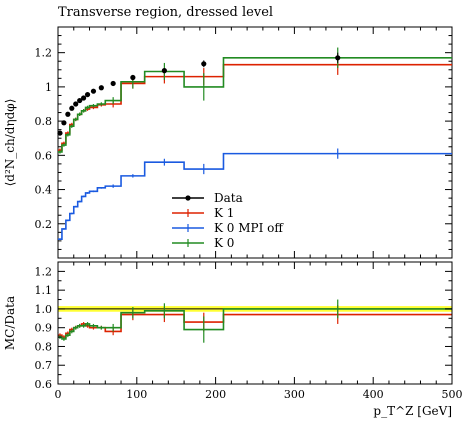 The height and width of the screenshot is (421, 467). What do you see at coordinates (294, 394) in the screenshot?
I see `x-tick-label: 300` at bounding box center [294, 394].